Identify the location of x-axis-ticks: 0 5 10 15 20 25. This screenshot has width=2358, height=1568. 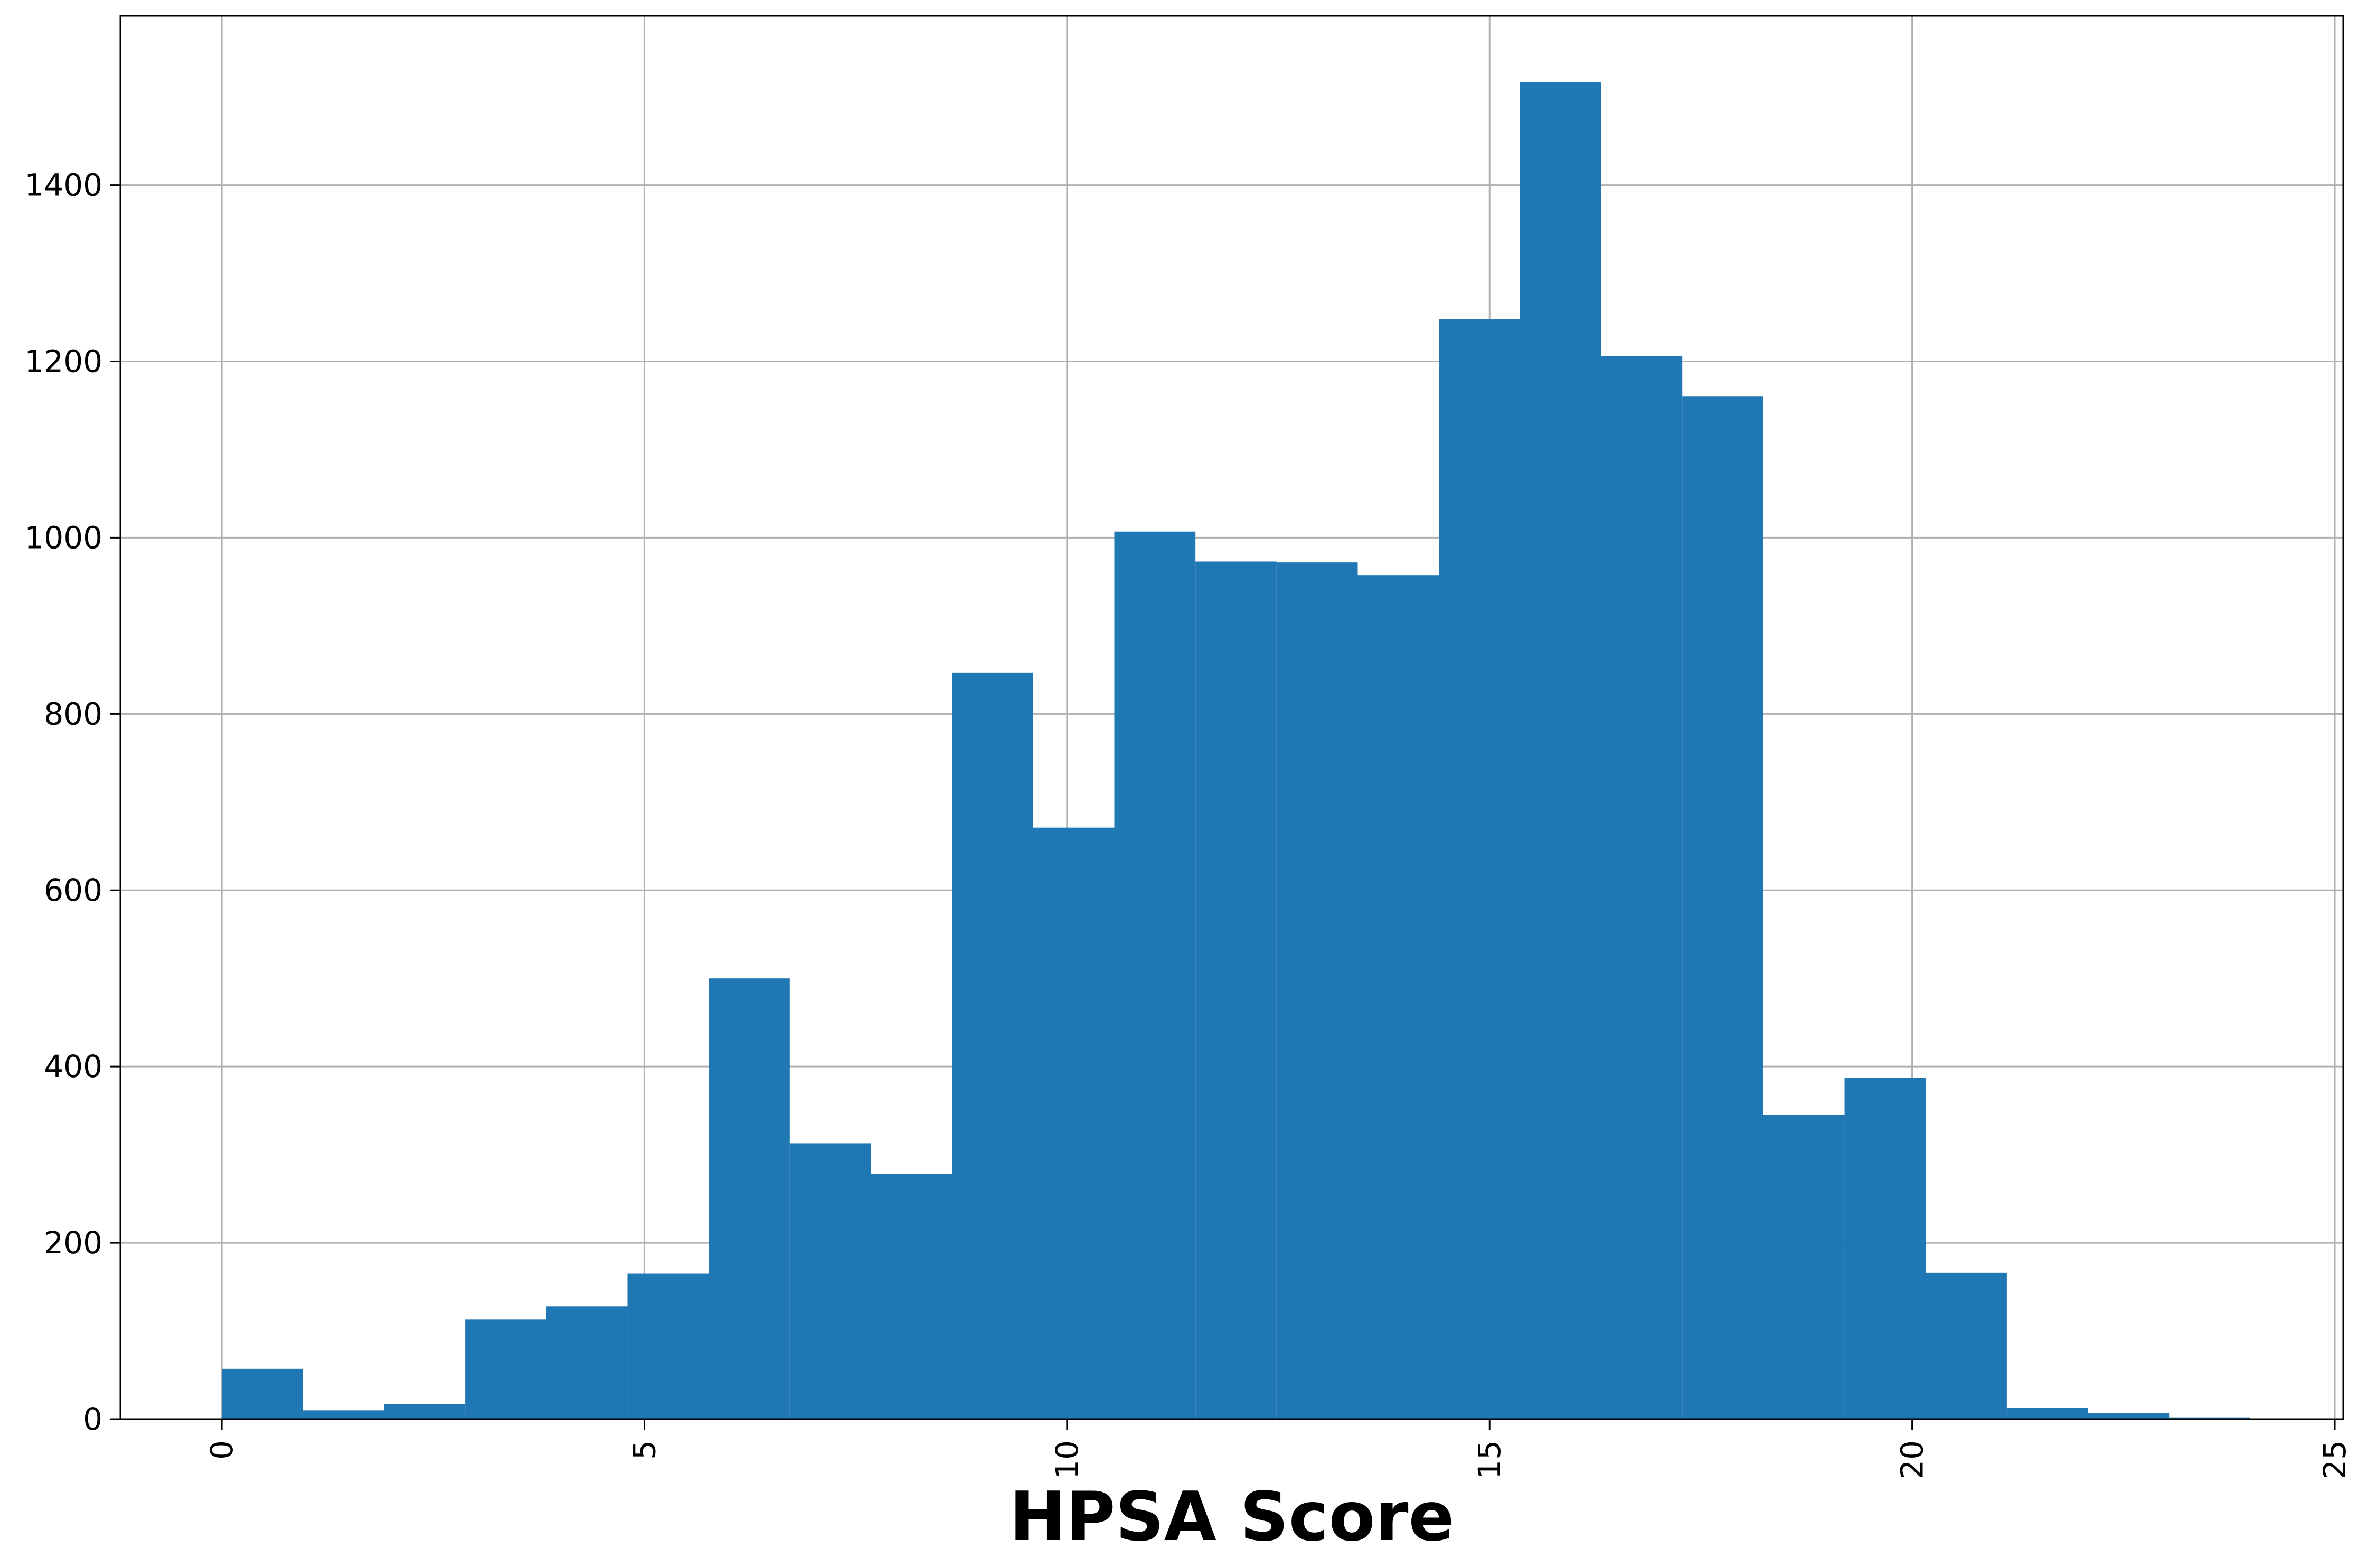
(1279, 1449).